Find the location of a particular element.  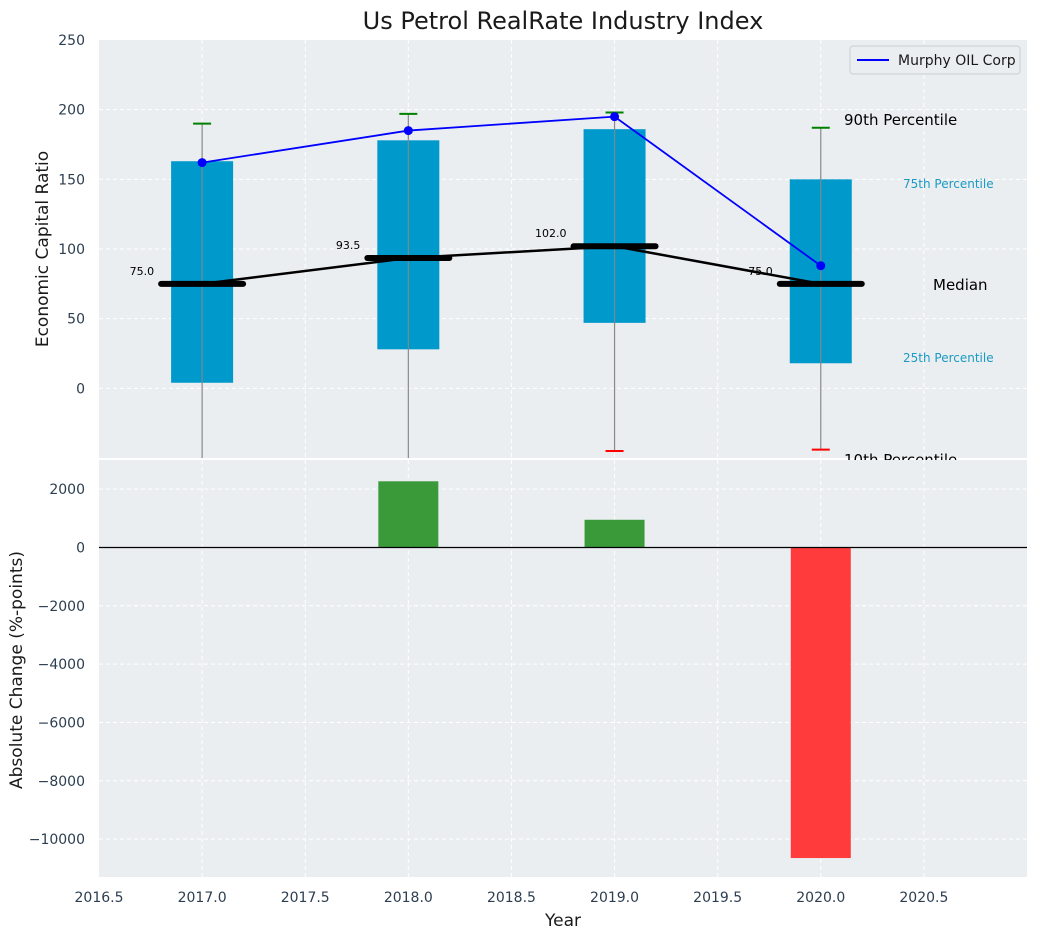

annotation-median: Median is located at coordinates (960, 285).